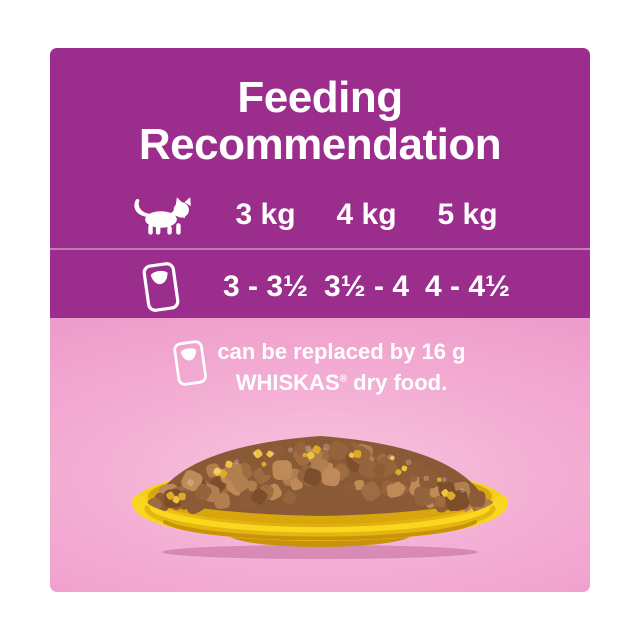 The height and width of the screenshot is (640, 640). Describe the element at coordinates (343, 379) in the screenshot. I see `registered-trademark-symbol: ®` at that location.